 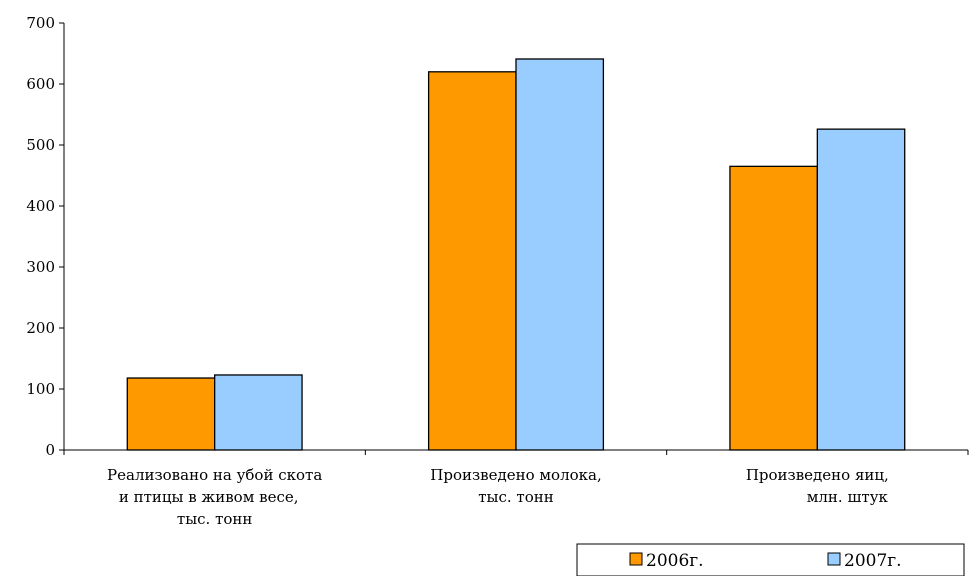 I want to click on y-tick-label: 400, so click(x=40, y=206).